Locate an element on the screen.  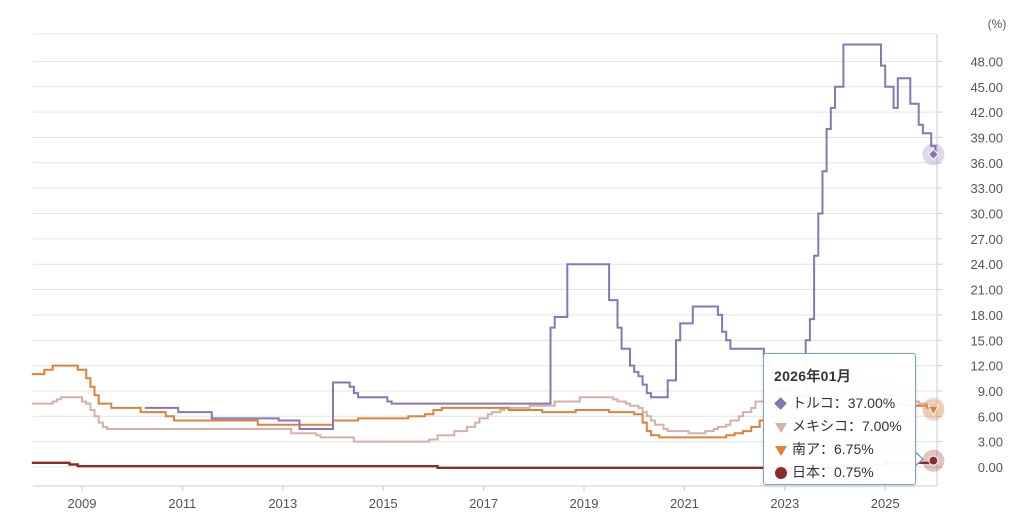
tooltip-row-japan: 日本：0.75% is located at coordinates (839, 472).